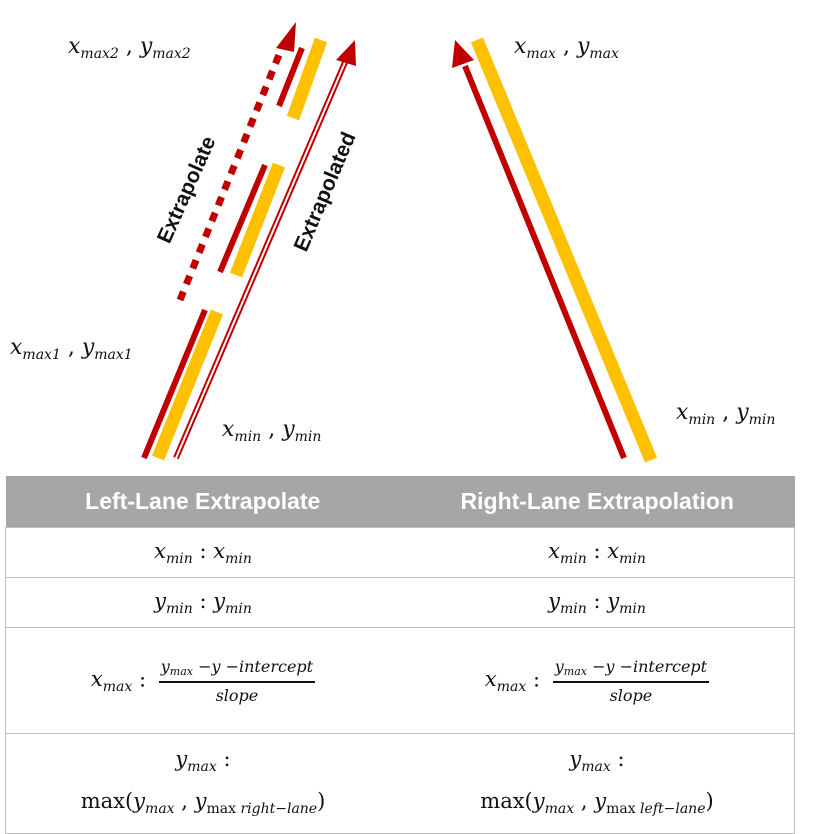  What do you see at coordinates (272, 431) in the screenshot?
I see `label-left-min: xmin , ymin` at bounding box center [272, 431].